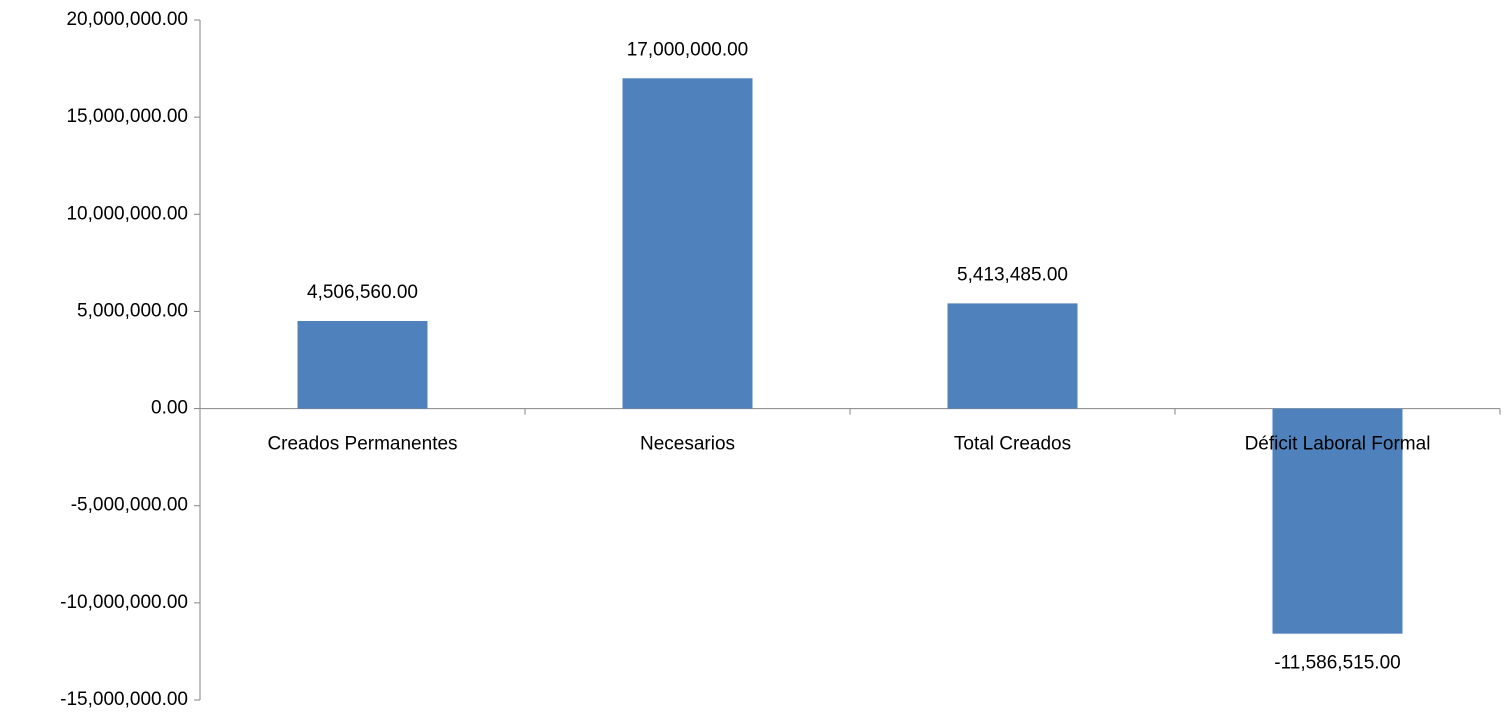  I want to click on x-tick-label: Total Creados, so click(1012, 444).